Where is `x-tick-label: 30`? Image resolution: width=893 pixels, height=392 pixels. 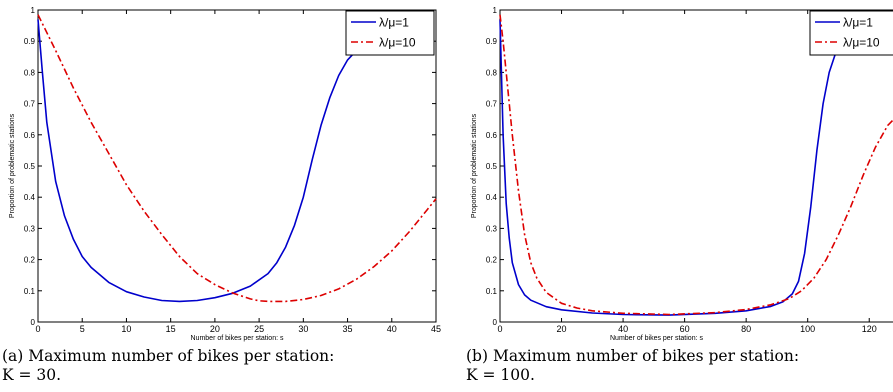 x-tick-label: 30 is located at coordinates (303, 329).